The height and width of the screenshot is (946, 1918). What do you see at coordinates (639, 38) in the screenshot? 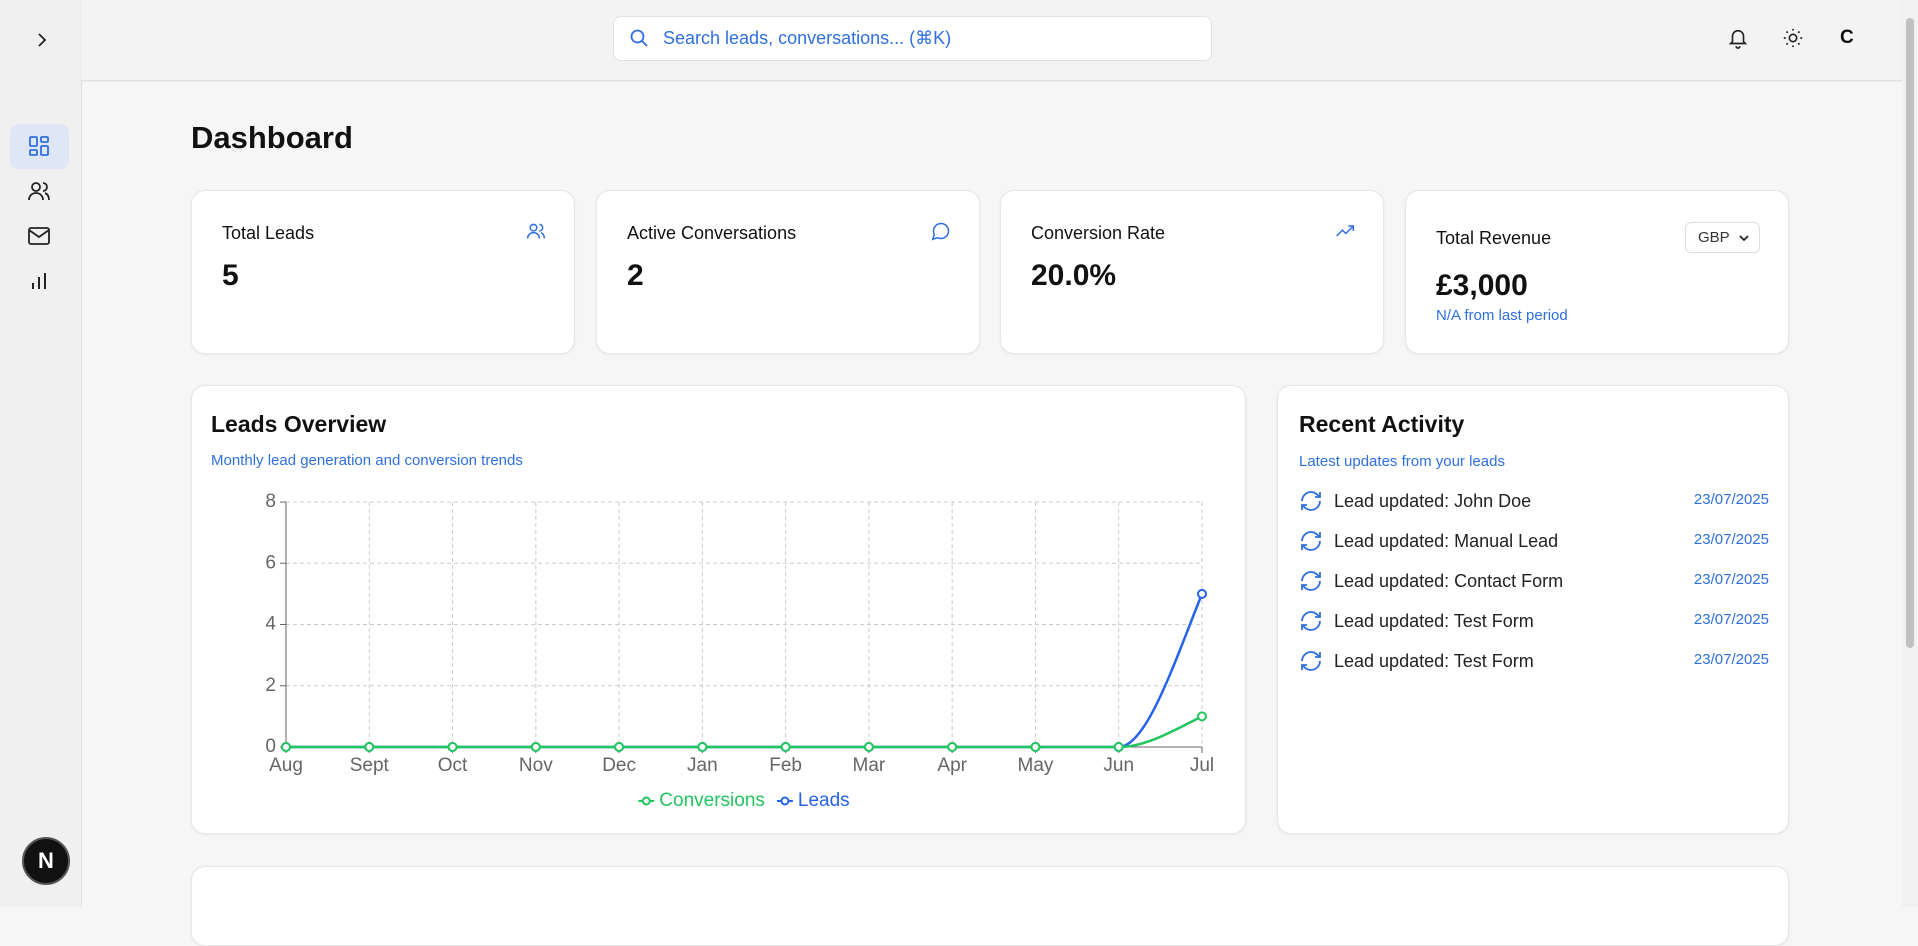
I see `search-icon` at bounding box center [639, 38].